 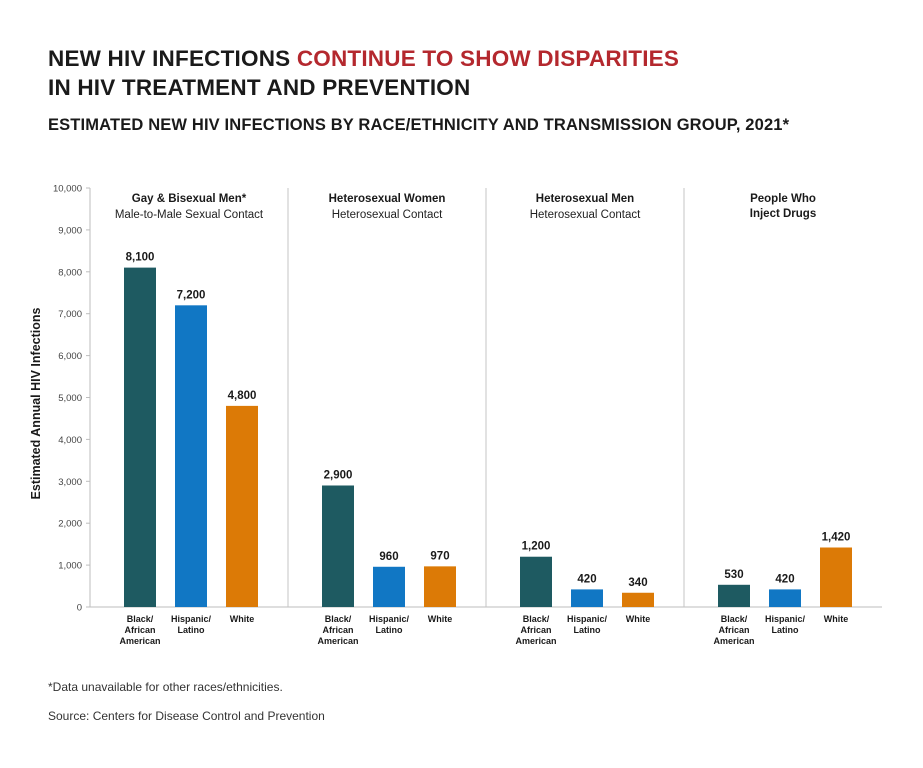 What do you see at coordinates (70, 272) in the screenshot?
I see `y-tick-label: 8,000` at bounding box center [70, 272].